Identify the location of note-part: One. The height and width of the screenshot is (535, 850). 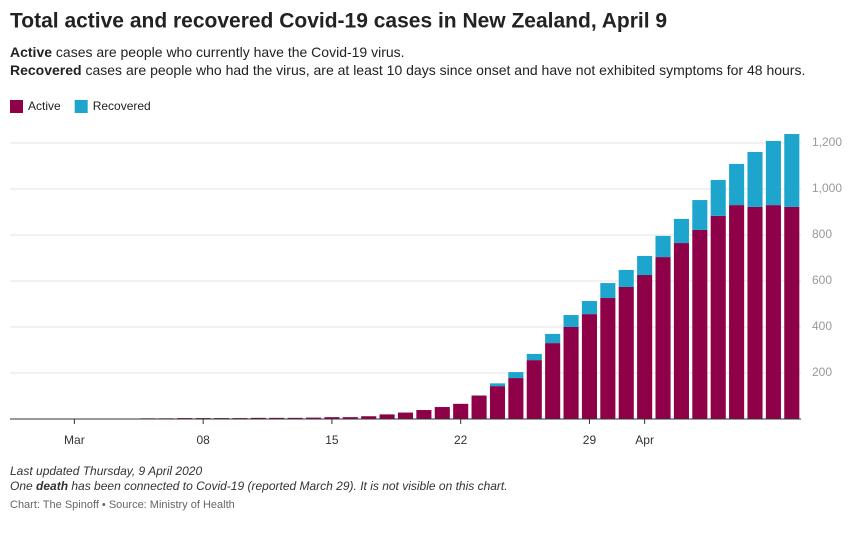
(23, 486).